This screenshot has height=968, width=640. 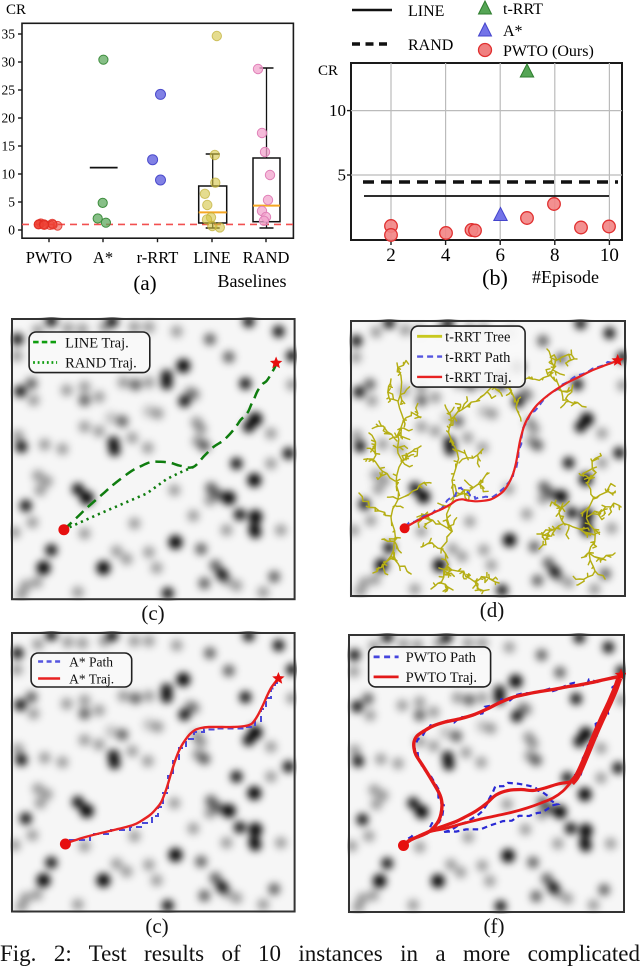 What do you see at coordinates (91, 678) in the screenshot?
I see `svg-text: A* Traj.` at bounding box center [91, 678].